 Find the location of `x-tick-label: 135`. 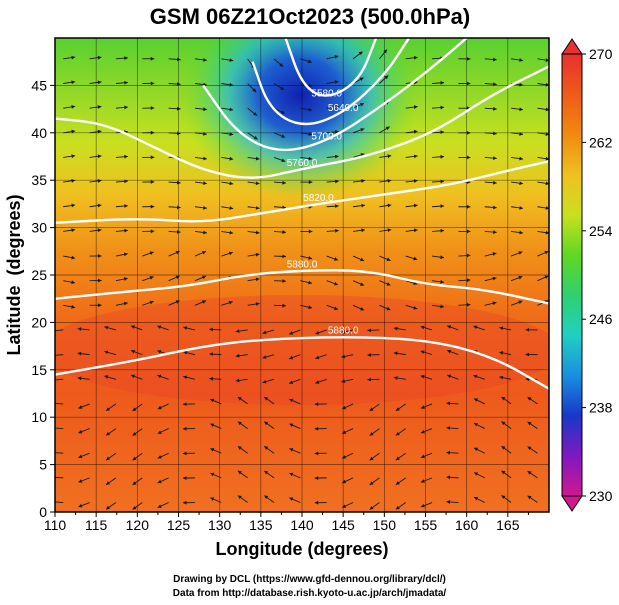

x-tick-label: 135 is located at coordinates (261, 525).